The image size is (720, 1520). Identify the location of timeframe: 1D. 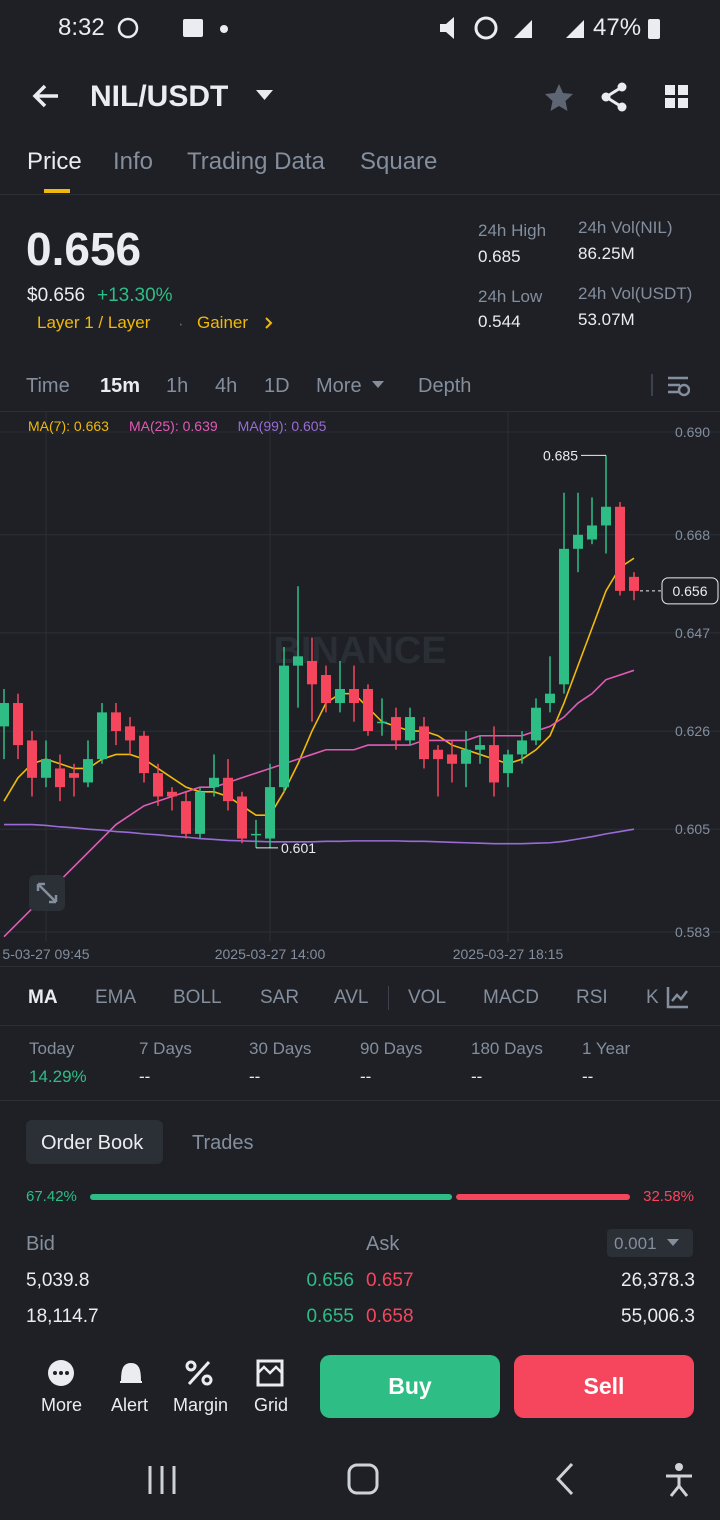
(277, 386).